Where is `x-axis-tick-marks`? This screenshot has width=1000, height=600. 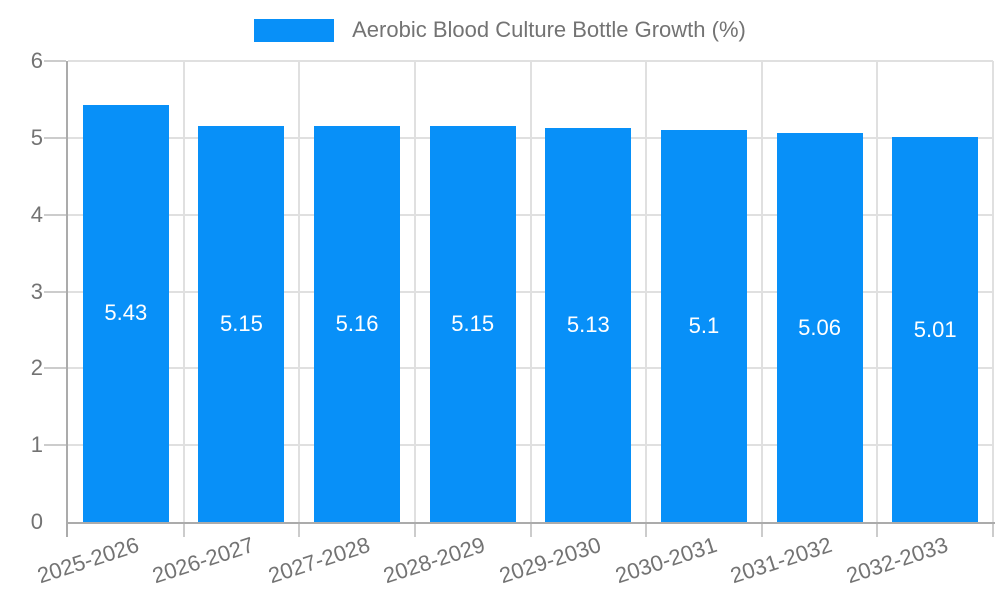 x-axis-tick-marks is located at coordinates (531, 530).